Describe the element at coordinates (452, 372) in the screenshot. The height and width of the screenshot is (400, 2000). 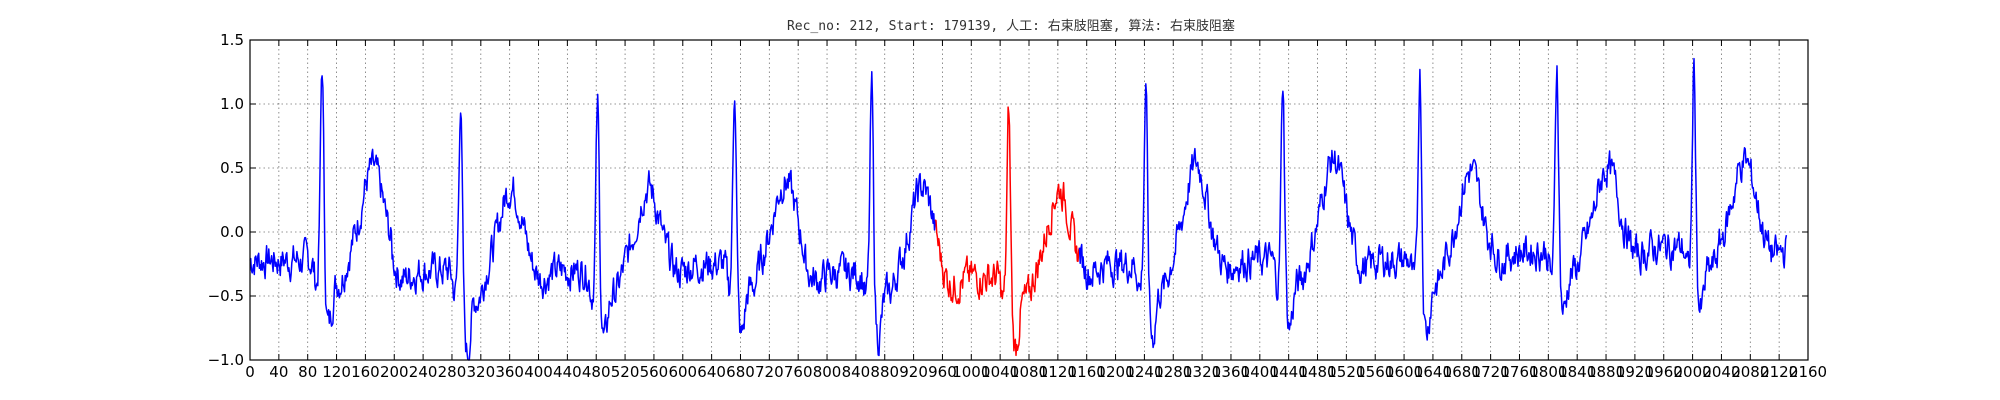
I see `x-tick-label: 280` at that location.